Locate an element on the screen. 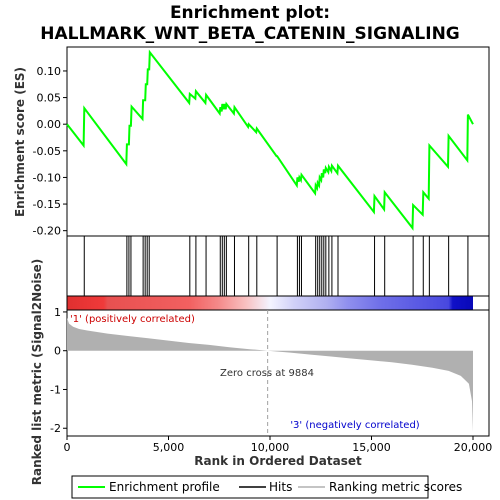 The height and width of the screenshot is (500, 500). positive-correlation-label: '1' (positively correlated) is located at coordinates (132, 319).